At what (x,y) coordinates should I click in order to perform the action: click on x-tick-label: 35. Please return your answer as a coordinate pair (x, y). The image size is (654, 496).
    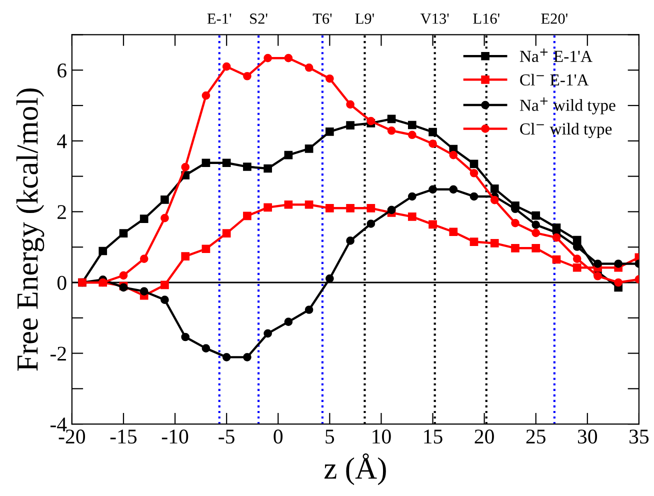
    Looking at the image, I should click on (639, 437).